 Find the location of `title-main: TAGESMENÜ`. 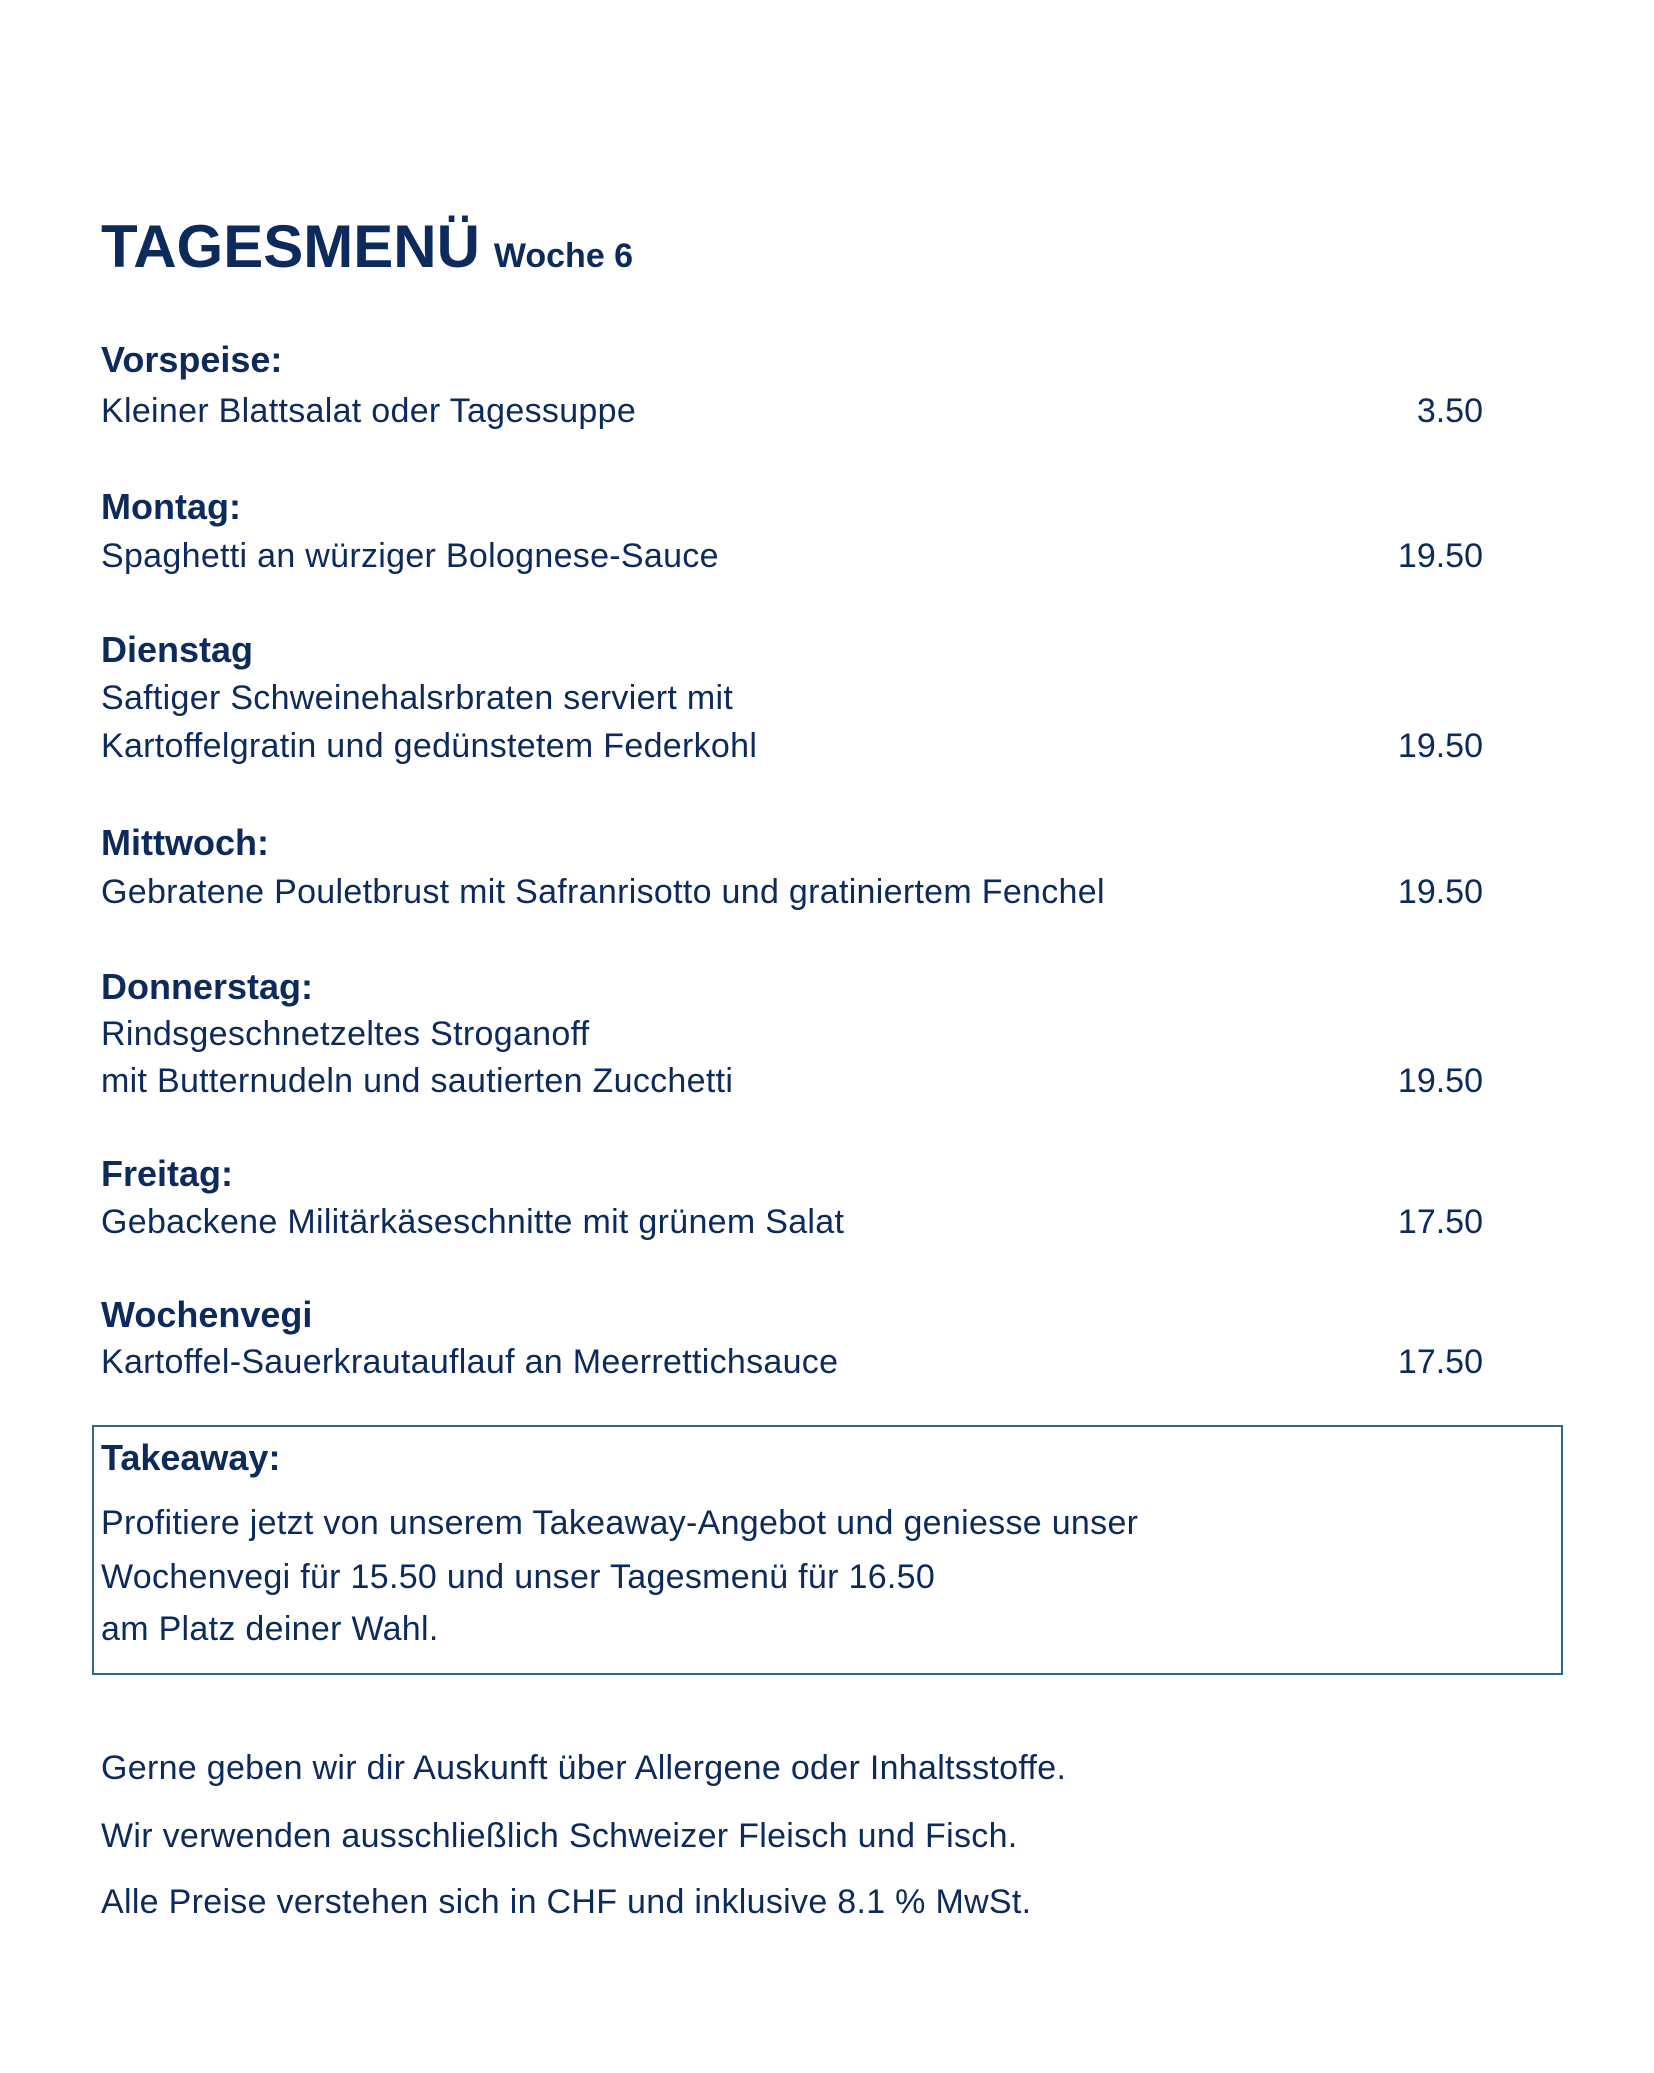

title-main: TAGESMENÜ is located at coordinates (290, 246).